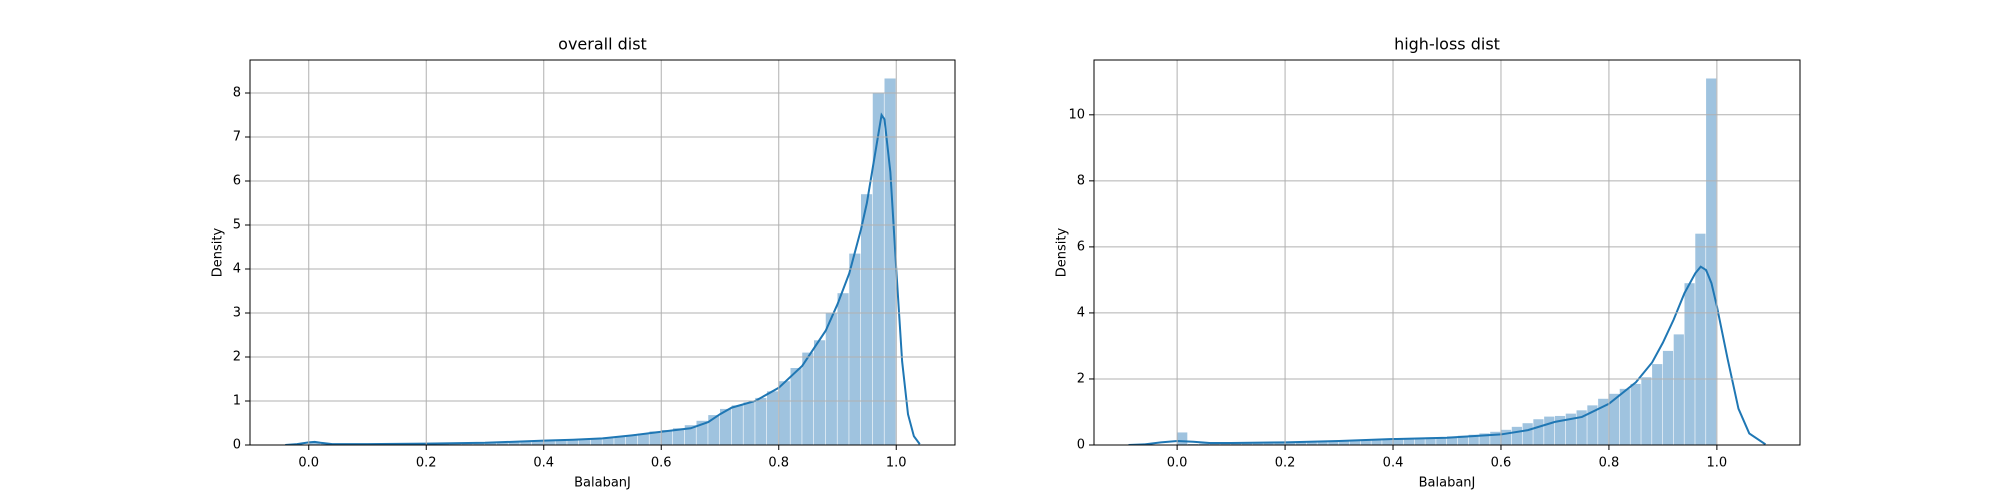 This screenshot has height=500, width=2000. What do you see at coordinates (237, 313) in the screenshot?
I see `y-tick-label: 3` at bounding box center [237, 313].